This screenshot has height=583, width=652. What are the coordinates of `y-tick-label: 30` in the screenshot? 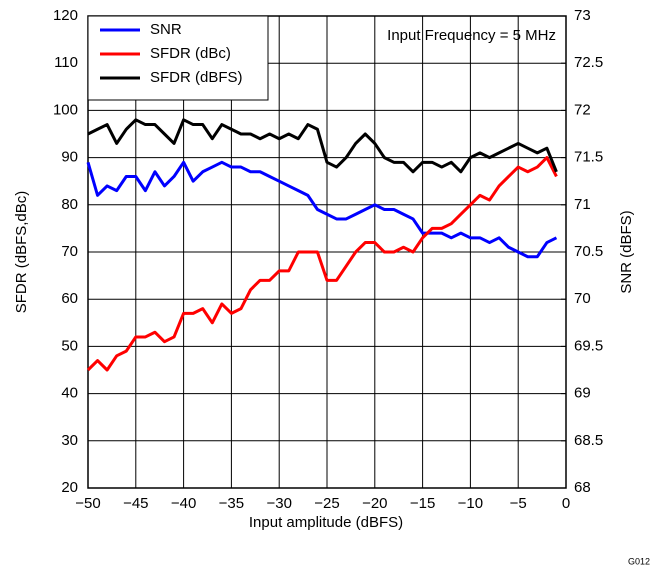 It's located at (69, 440).